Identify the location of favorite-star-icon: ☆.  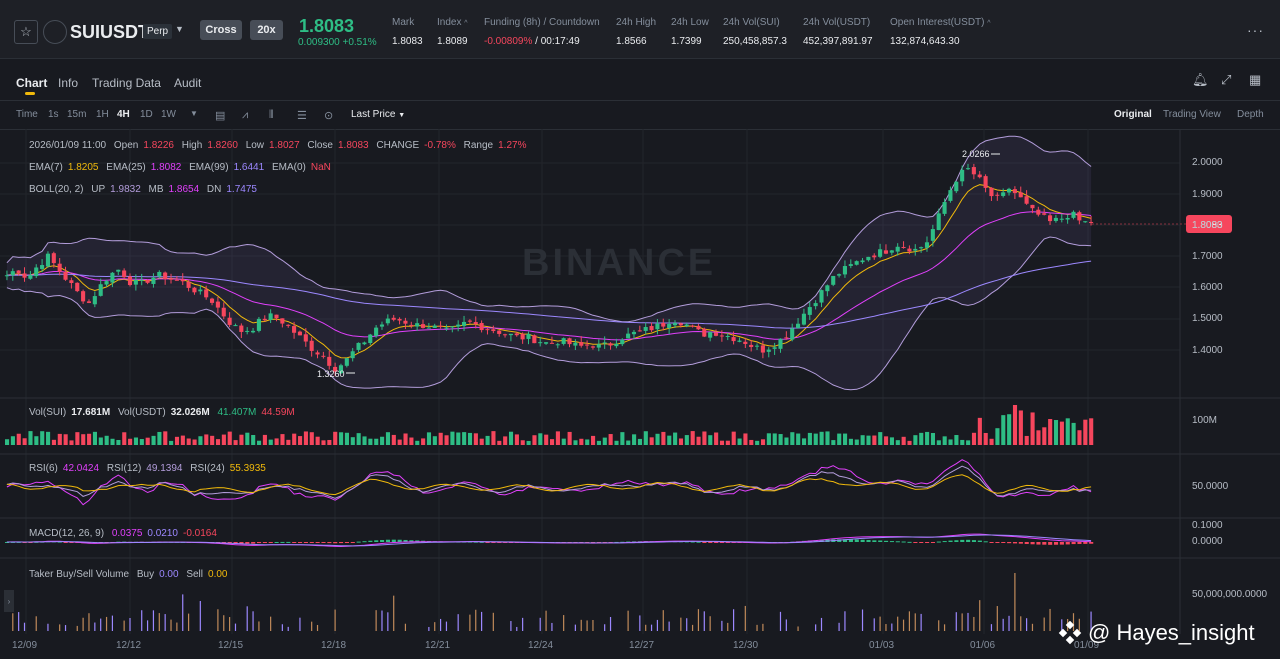
(26, 32).